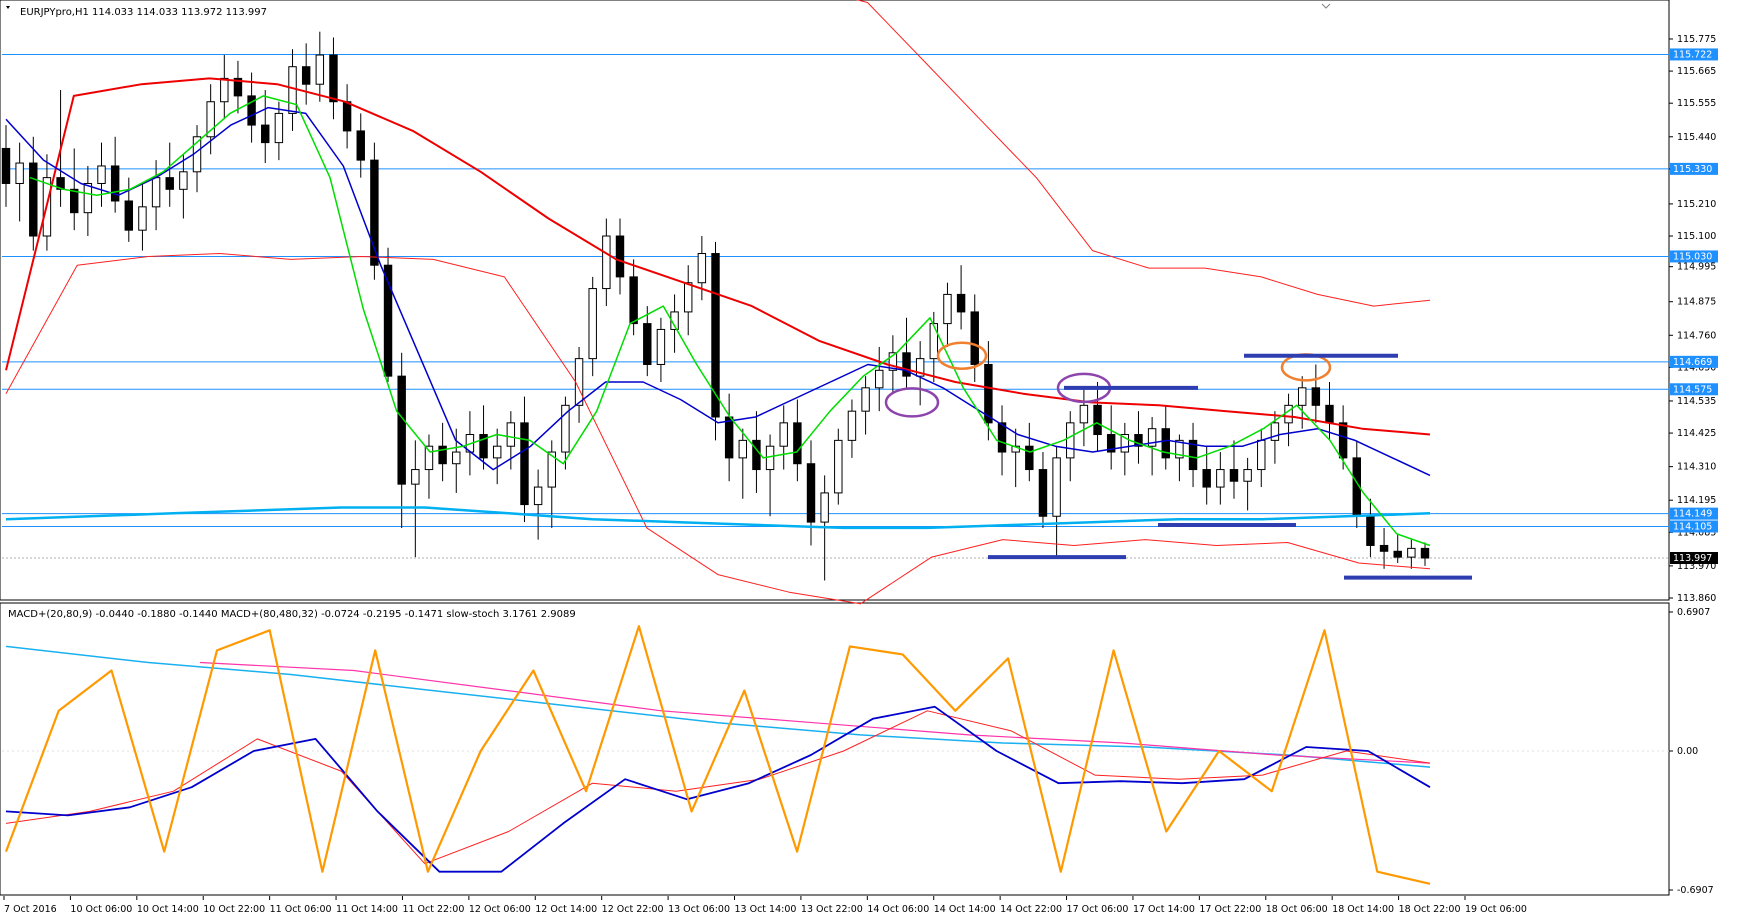 This screenshot has height=922, width=1743. Describe the element at coordinates (566, 909) in the screenshot. I see `time-tick-label: 12 Oct 14:00` at that location.